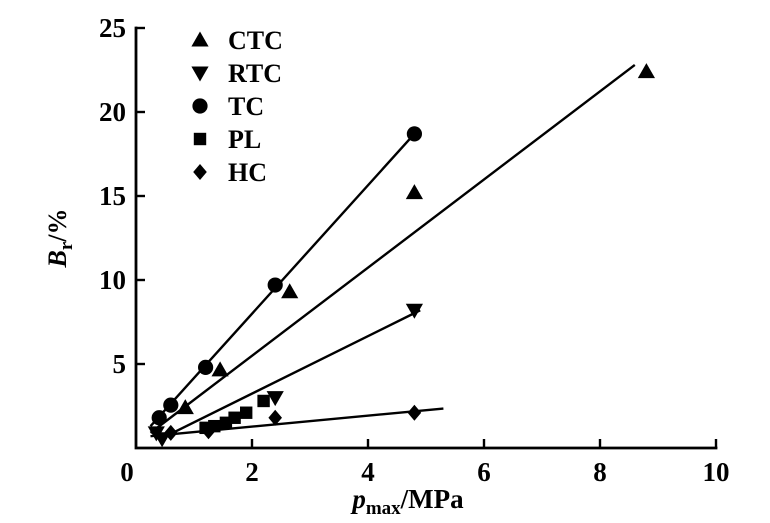 The image size is (770, 523). Describe the element at coordinates (120, 364) in the screenshot. I see `y-tick-label-5: 5` at that location.